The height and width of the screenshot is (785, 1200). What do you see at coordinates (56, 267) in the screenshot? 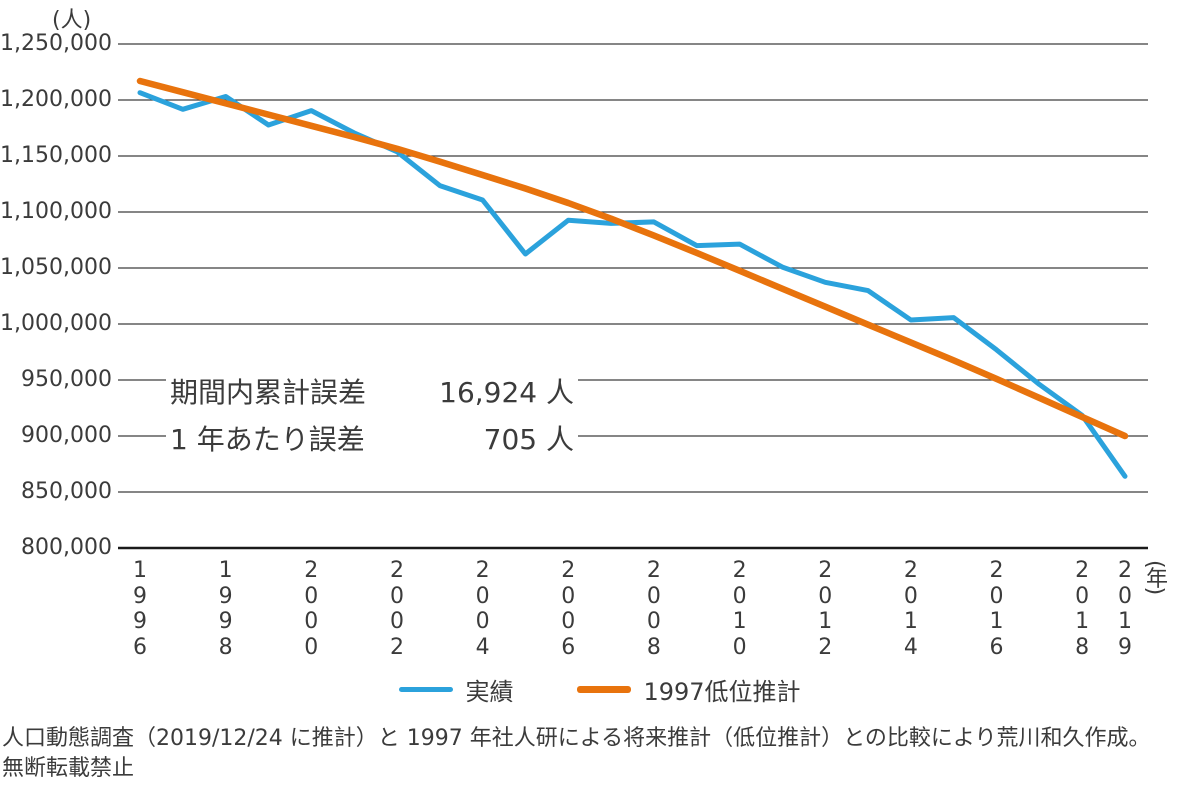
I see `y-tick-label: 1,050,000` at bounding box center [56, 267].